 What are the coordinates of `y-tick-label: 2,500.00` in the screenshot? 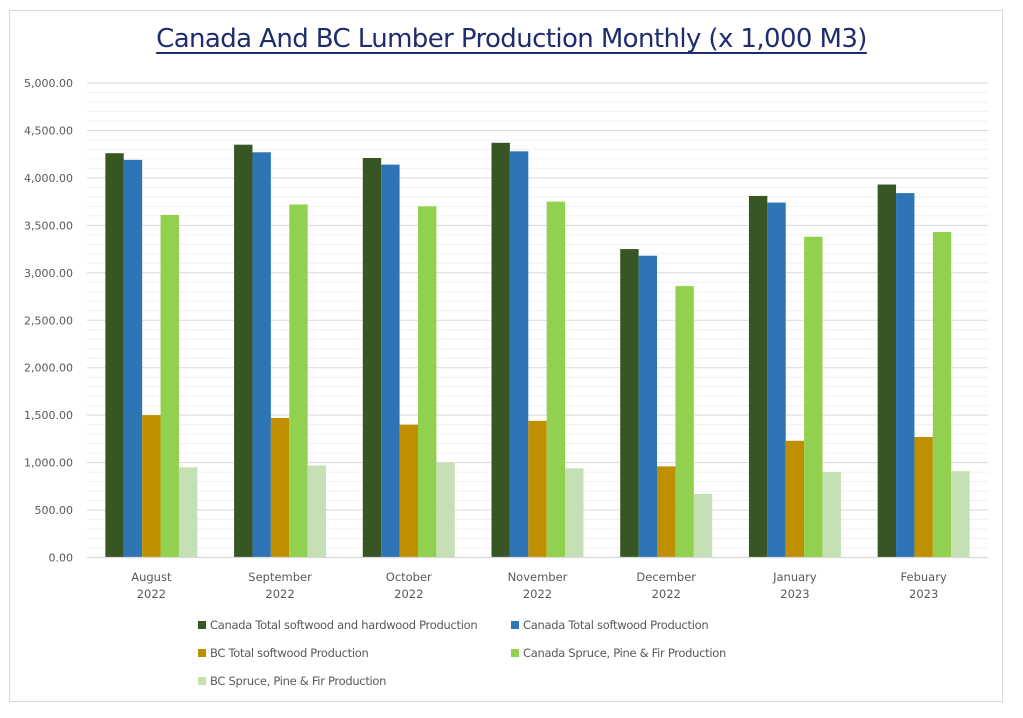 It's located at (48, 320).